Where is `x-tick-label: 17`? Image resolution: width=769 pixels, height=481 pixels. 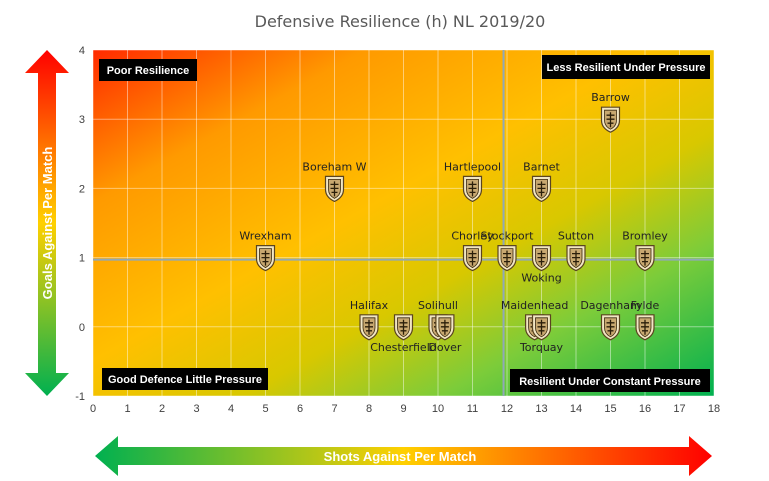 x-tick-label: 17 is located at coordinates (679, 409).